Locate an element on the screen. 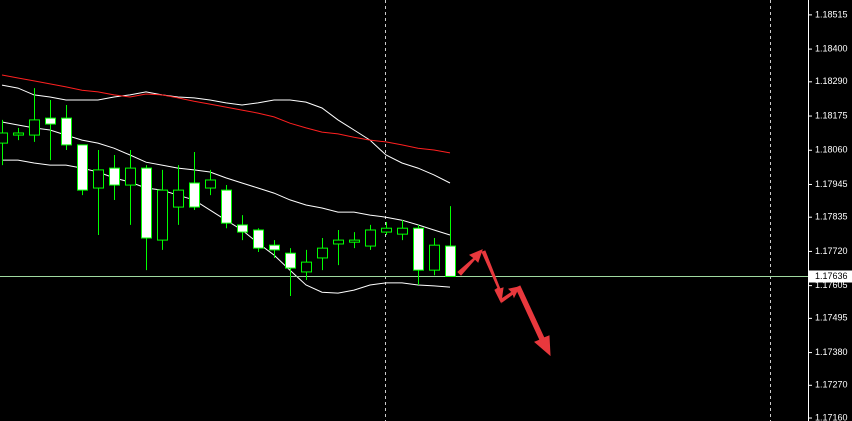 This screenshot has width=852, height=421. current-price-box is located at coordinates (830, 276).